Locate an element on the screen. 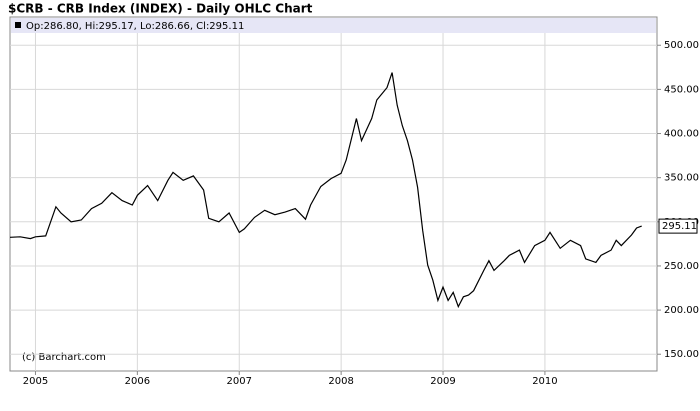 The image size is (700, 411). x-tick-label: 2006 is located at coordinates (137, 381).